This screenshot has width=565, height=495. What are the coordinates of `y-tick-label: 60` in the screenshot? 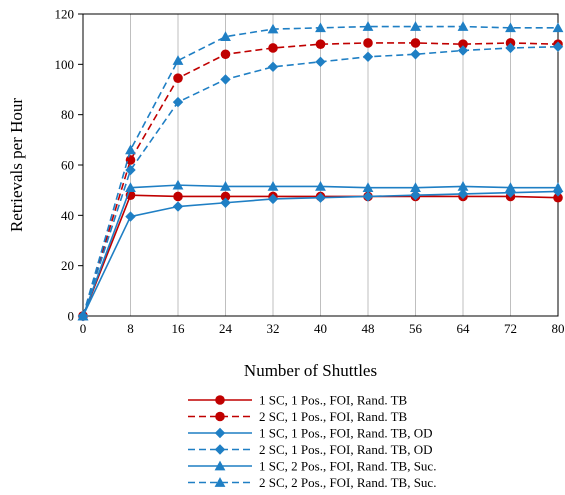 It's located at (67, 165).